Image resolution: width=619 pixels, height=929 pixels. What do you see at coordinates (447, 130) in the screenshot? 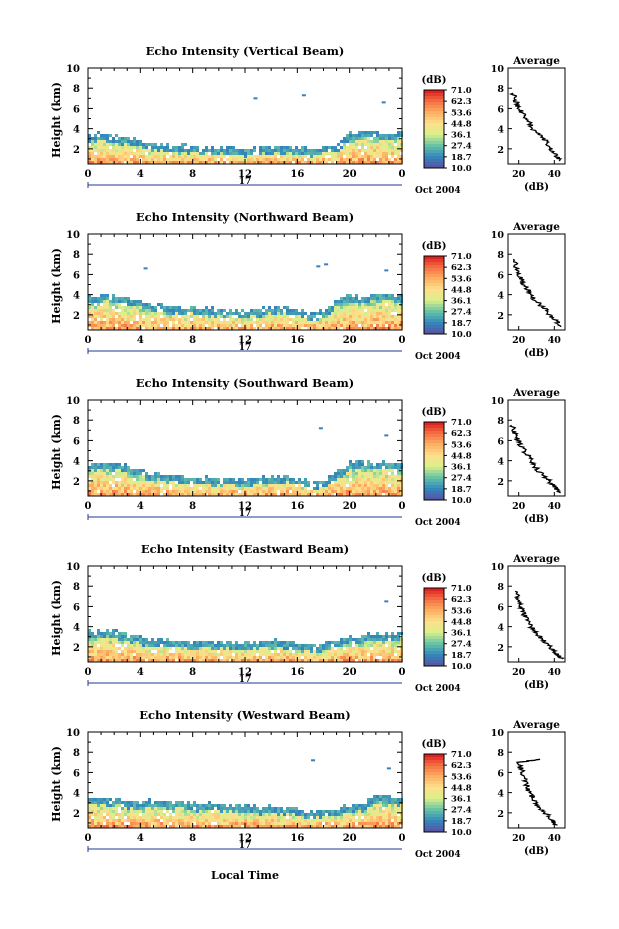
I see `colorbar: 71.062.353.644.836.127.418.710.0` at bounding box center [447, 130].